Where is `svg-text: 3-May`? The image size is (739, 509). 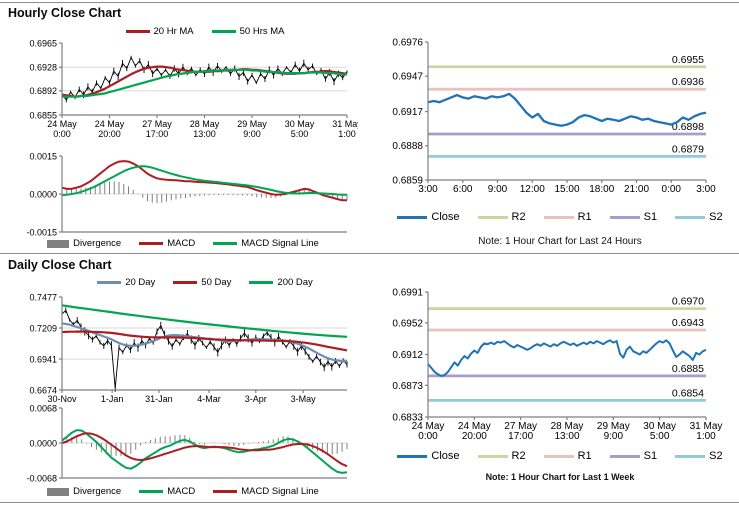
svg-text: 3-May is located at coordinates (304, 399).